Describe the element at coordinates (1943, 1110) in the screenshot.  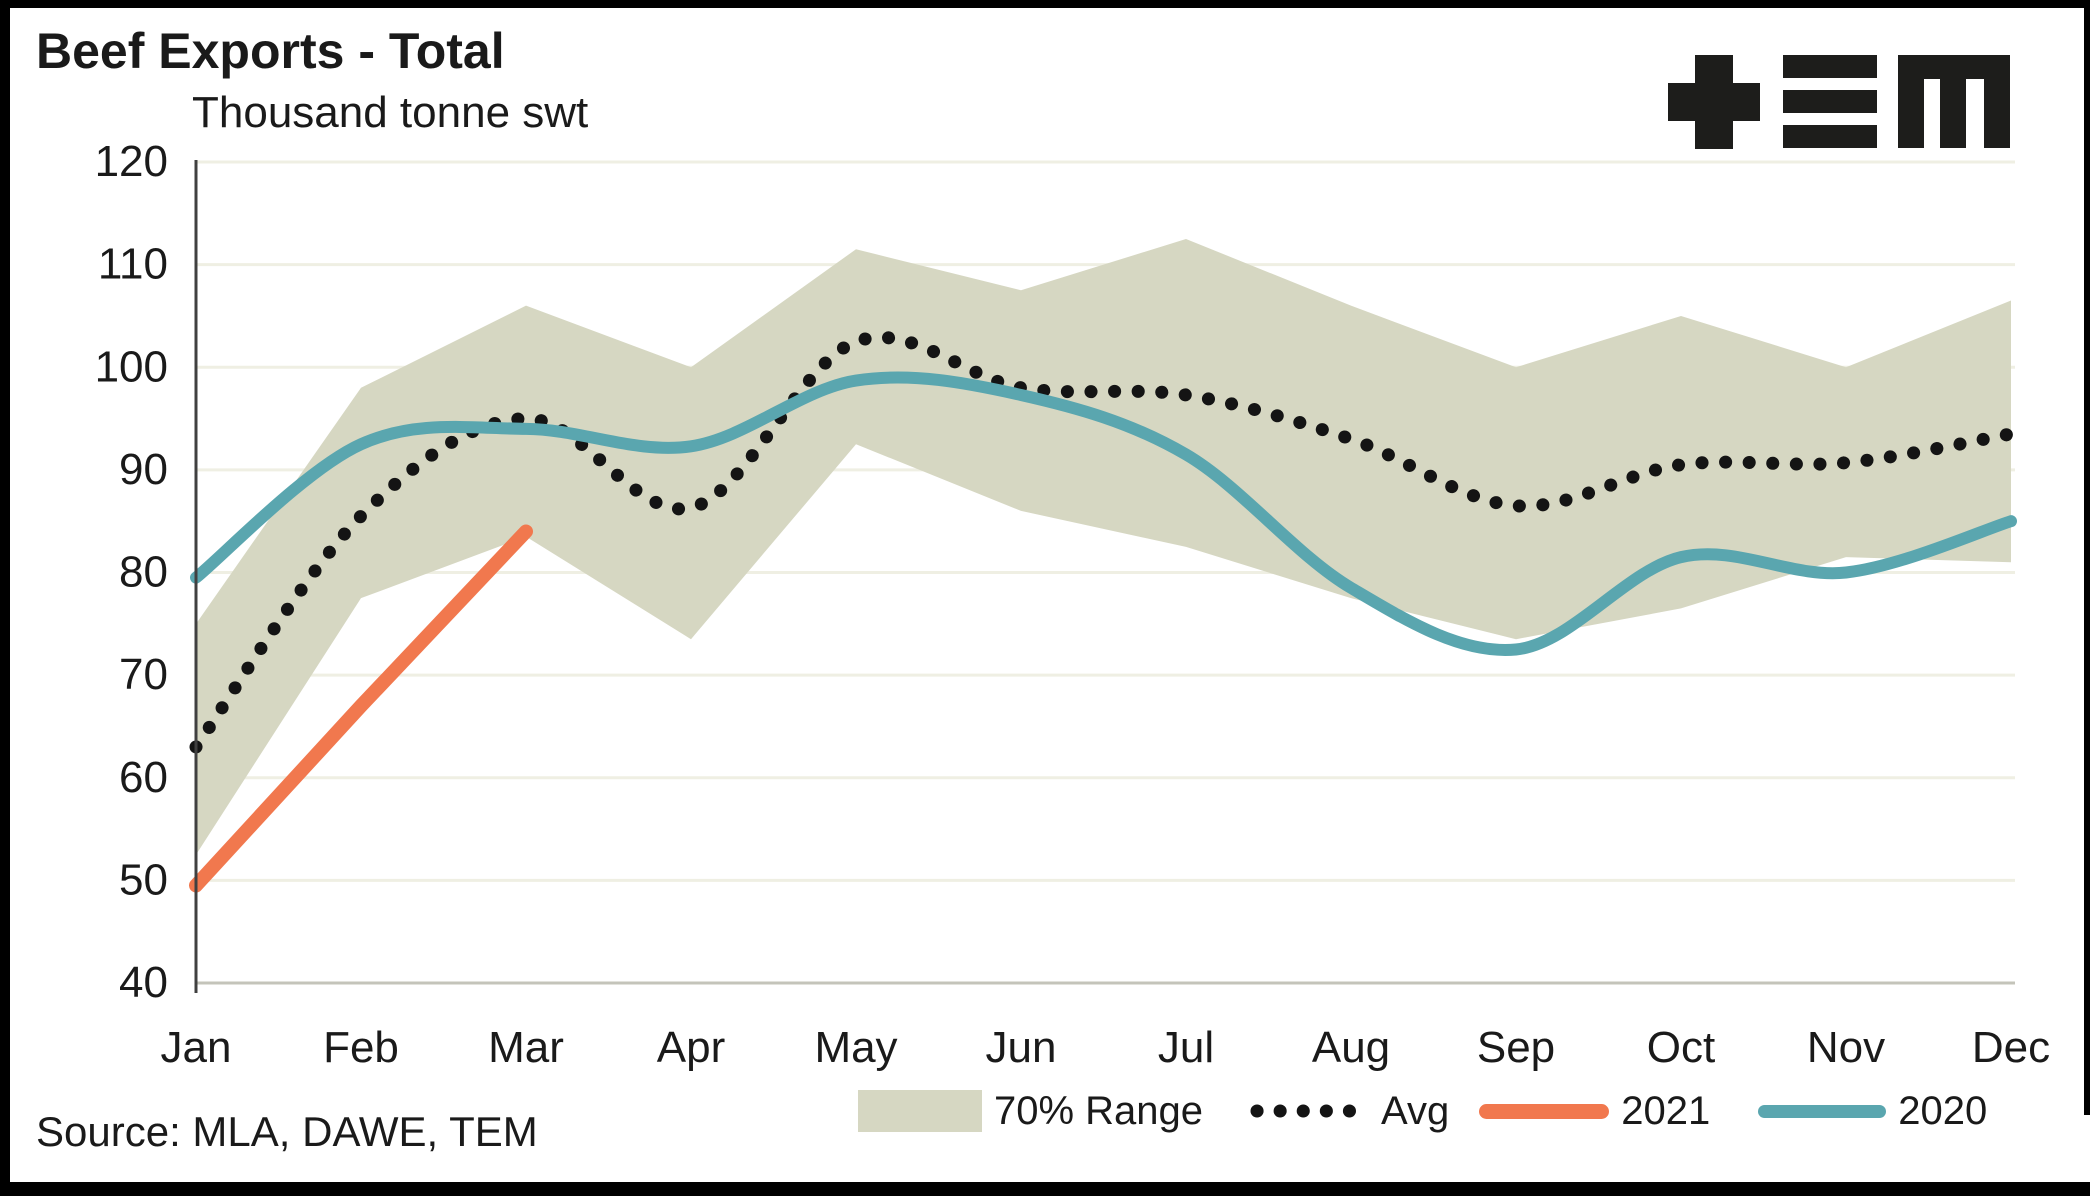
I see `legend-label: 2020` at that location.